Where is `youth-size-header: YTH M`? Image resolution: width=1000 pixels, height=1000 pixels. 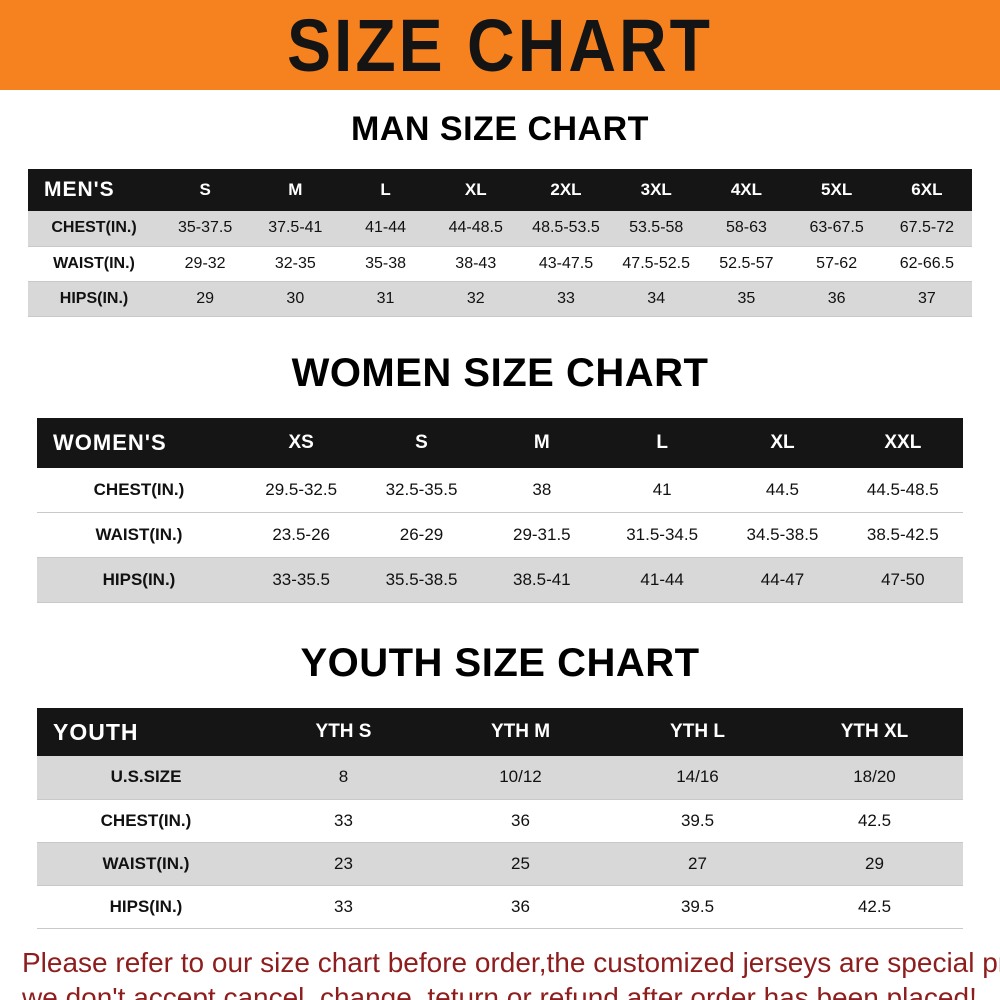 youth-size-header: YTH M is located at coordinates (520, 732).